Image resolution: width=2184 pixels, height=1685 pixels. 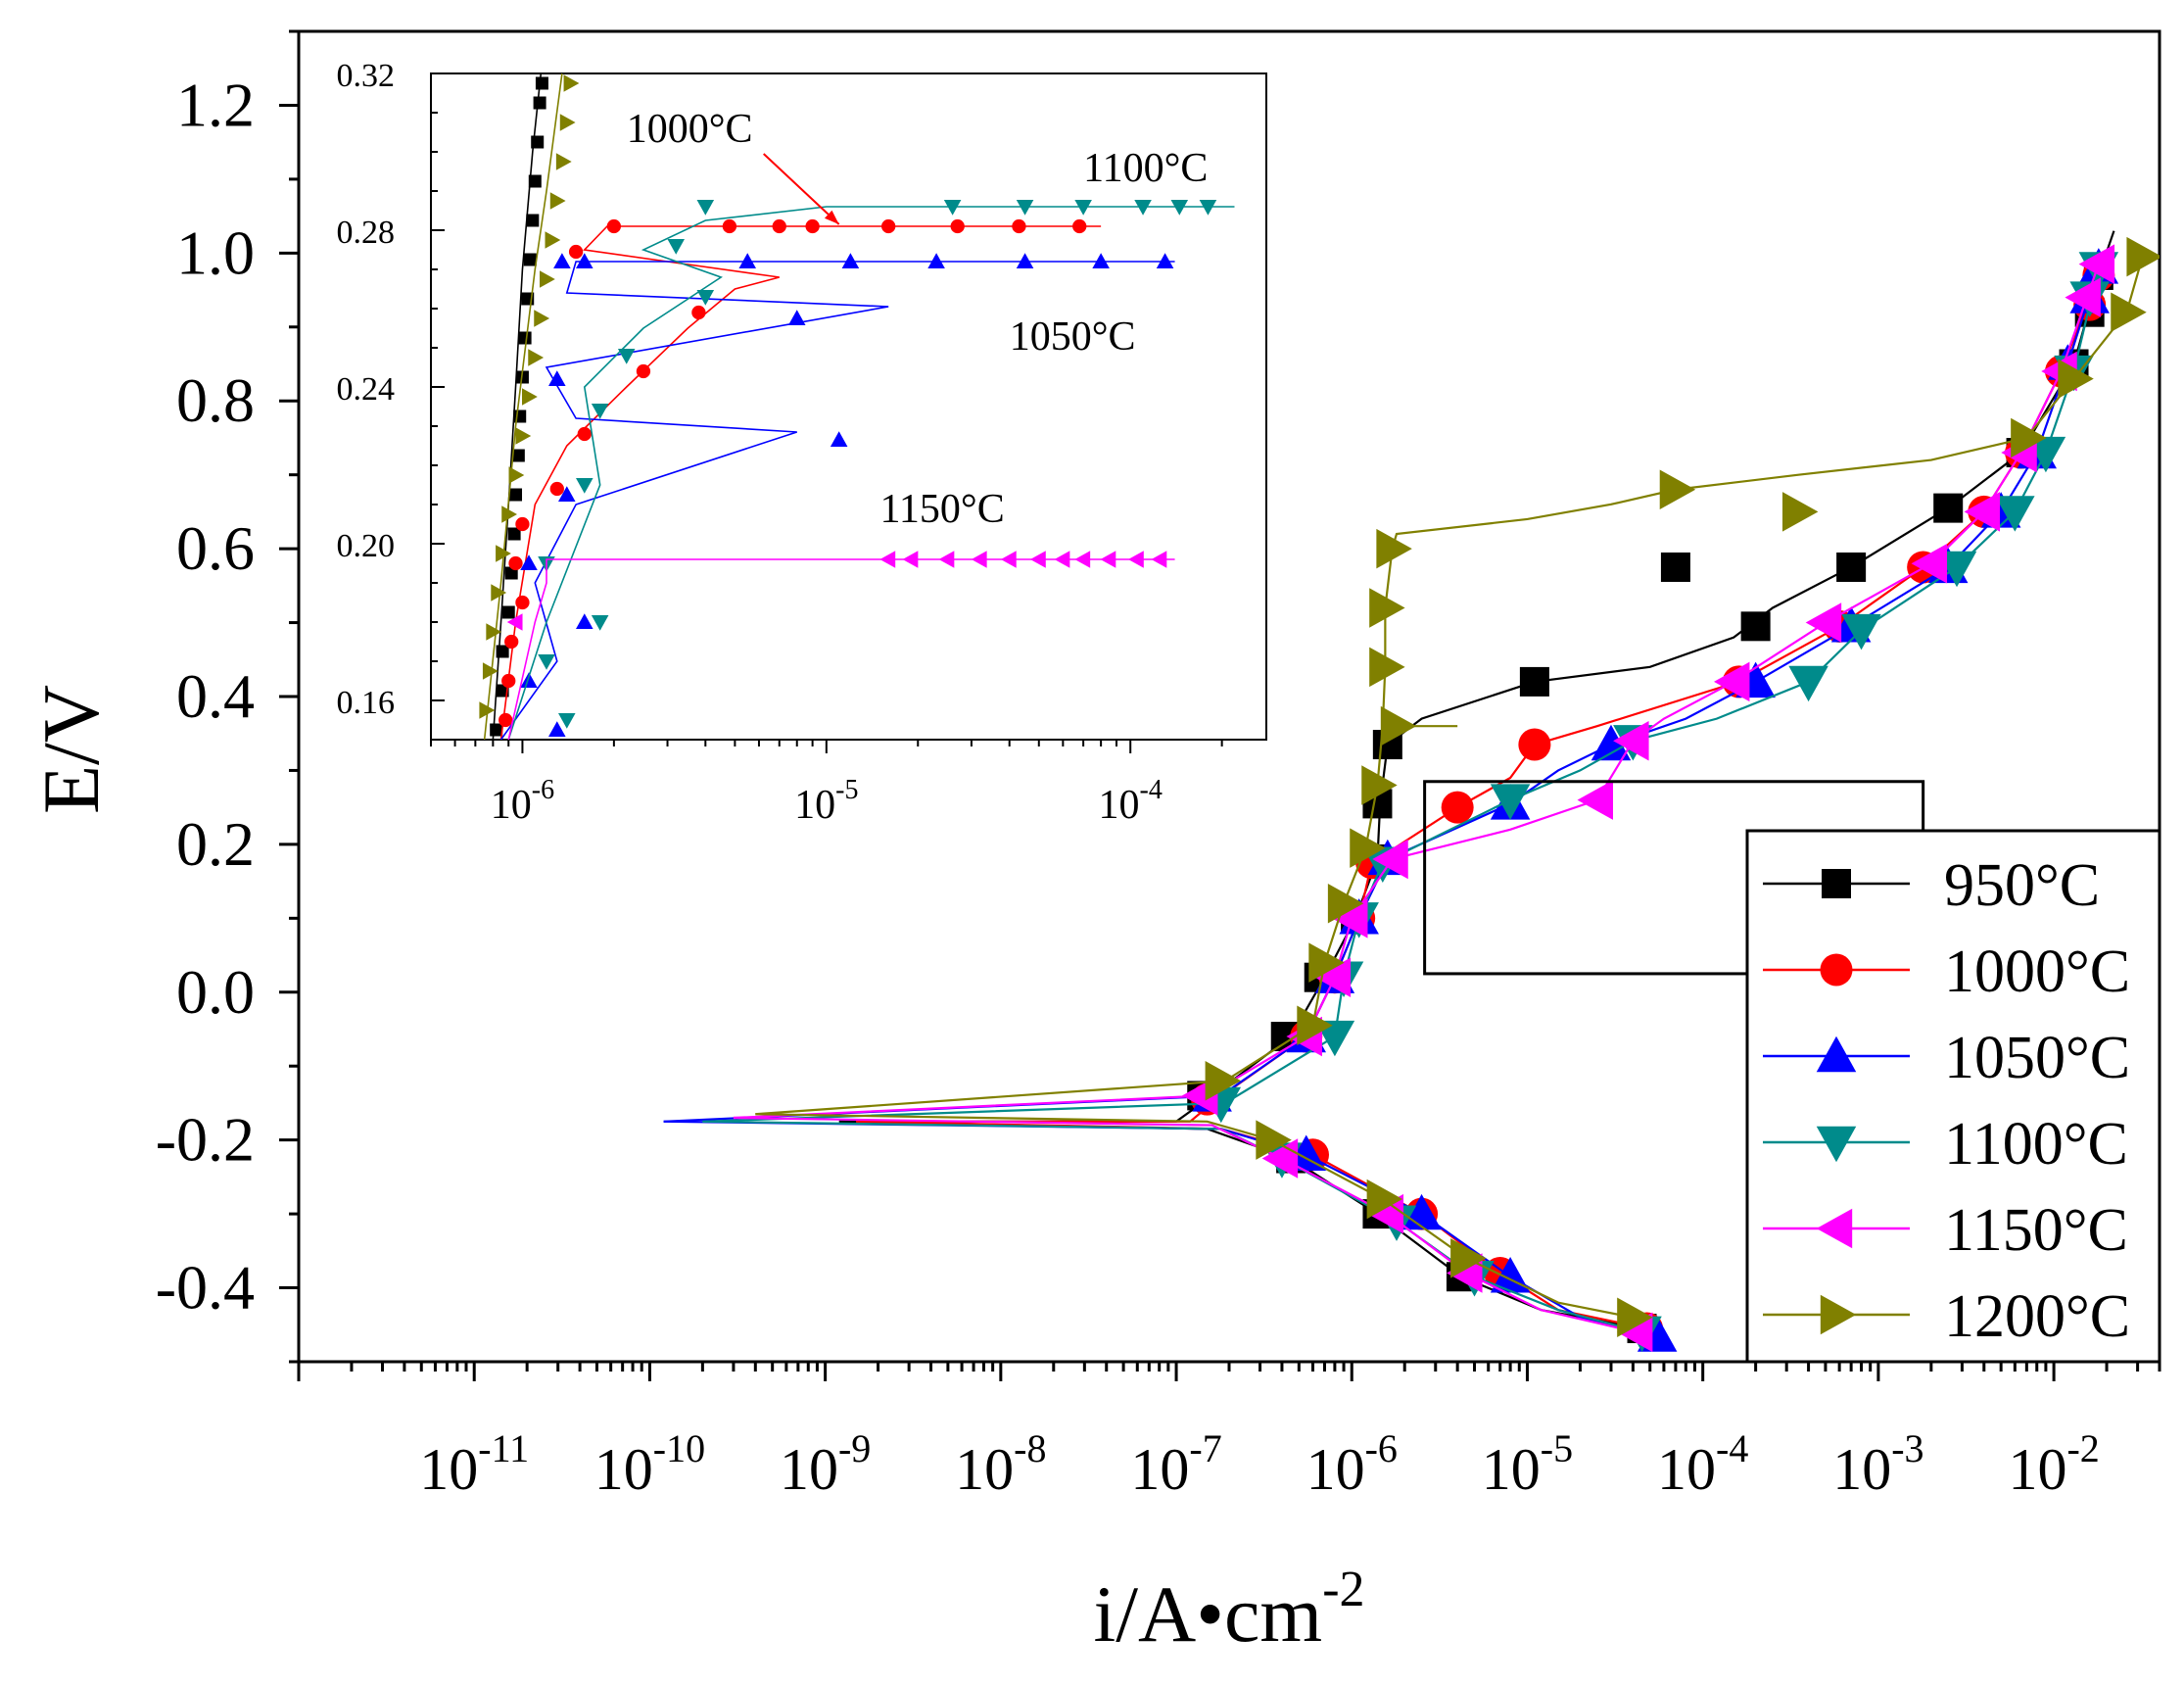 I want to click on inset-y-tick-label: 0.16, so click(x=366, y=703).